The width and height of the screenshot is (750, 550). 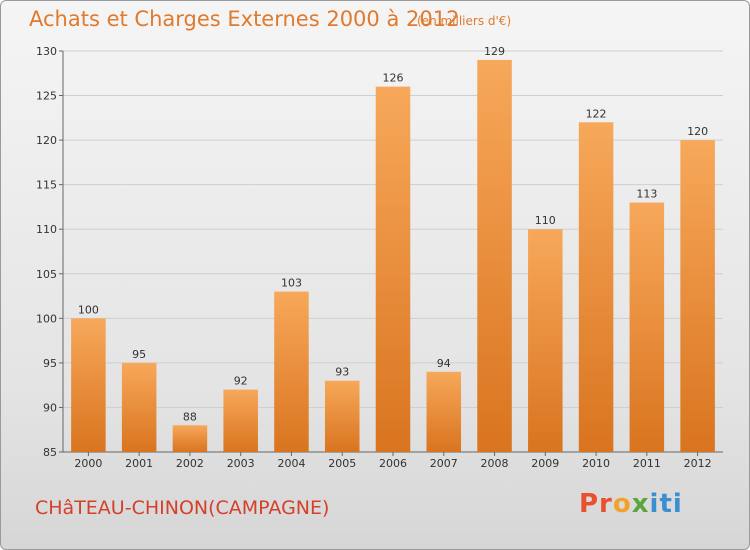 I want to click on bar-2009, so click(x=545, y=340).